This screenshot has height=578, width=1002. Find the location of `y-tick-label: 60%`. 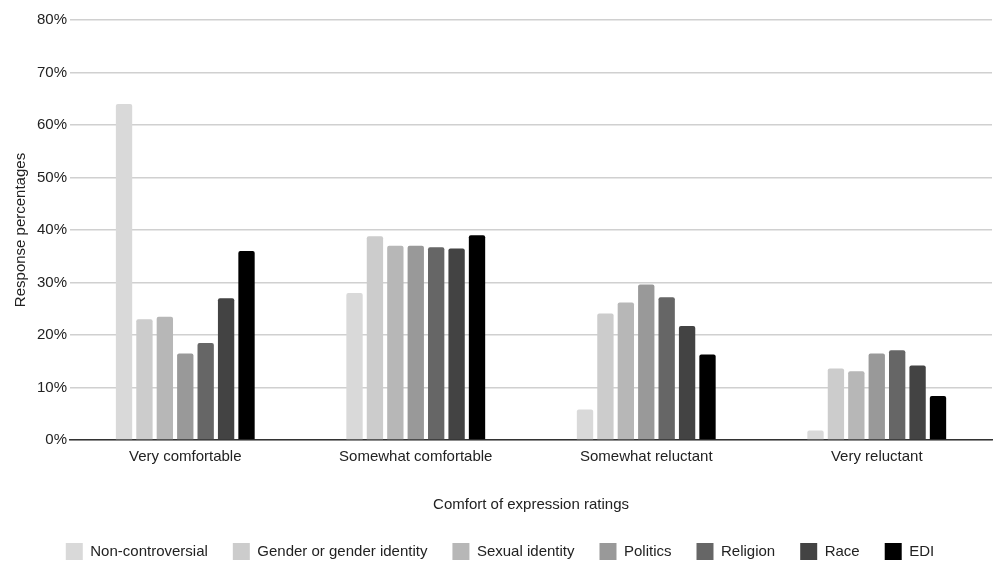

y-tick-label: 60% is located at coordinates (52, 124).